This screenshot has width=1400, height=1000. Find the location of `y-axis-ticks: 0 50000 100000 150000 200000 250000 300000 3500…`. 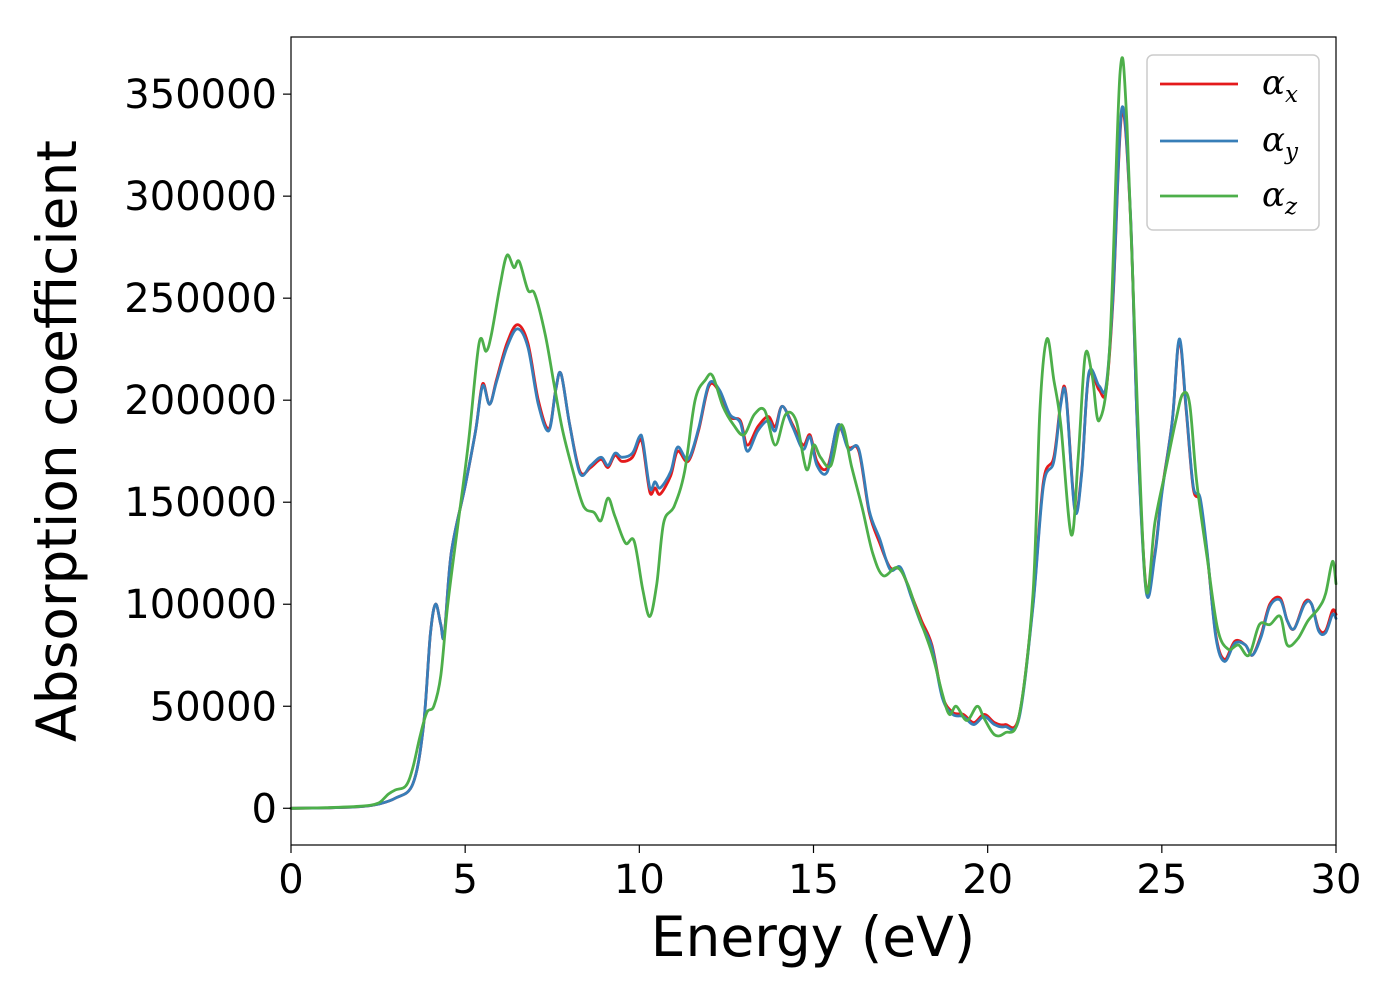

y-axis-ticks: 0 50000 100000 150000 200000 250000 300000 3500… is located at coordinates (207, 452).